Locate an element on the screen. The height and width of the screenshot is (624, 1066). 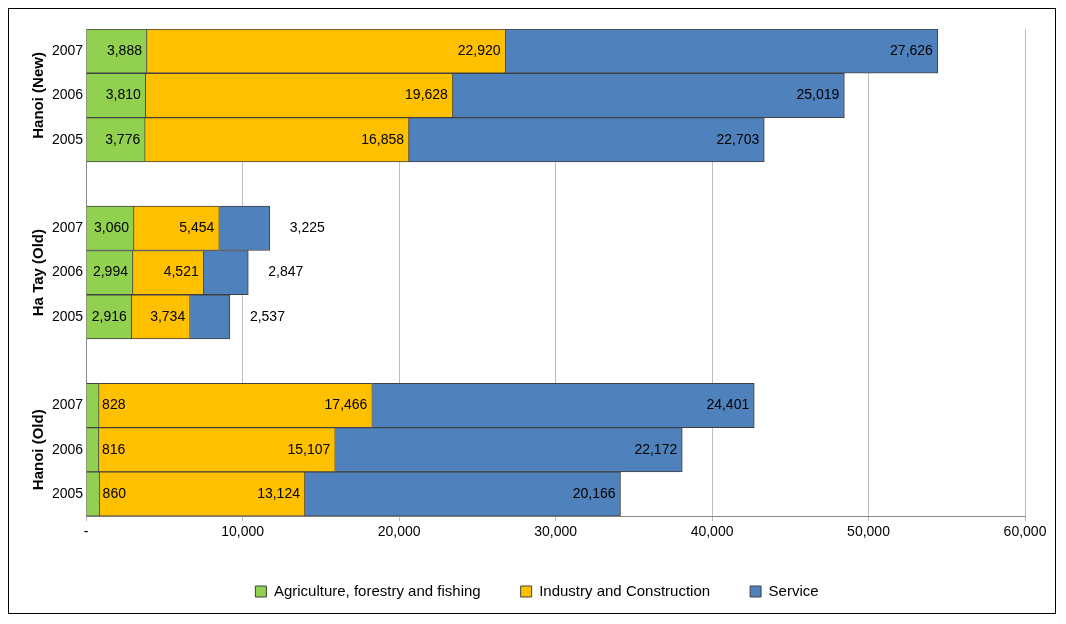
data-label: 22,703 is located at coordinates (738, 138).